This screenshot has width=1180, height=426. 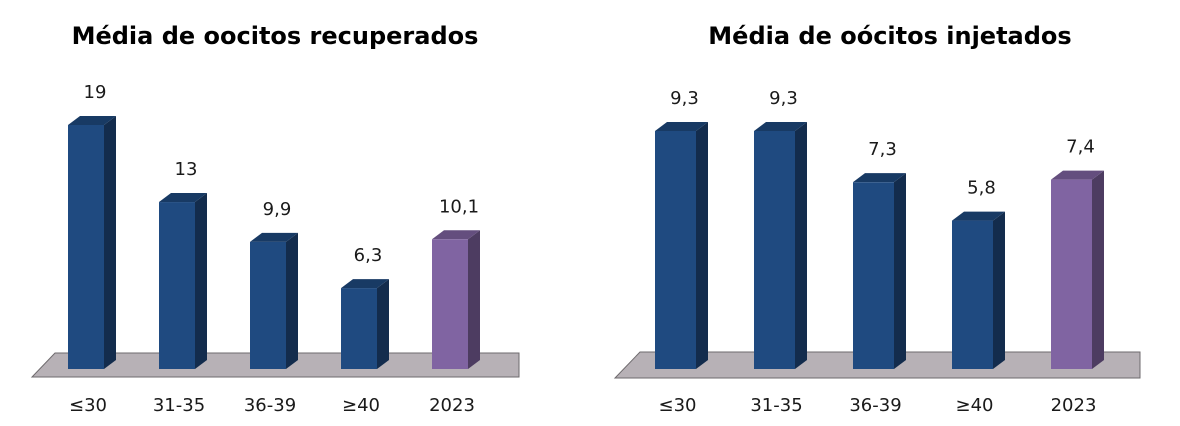 I want to click on data-label: 7,3, so click(x=882, y=149).